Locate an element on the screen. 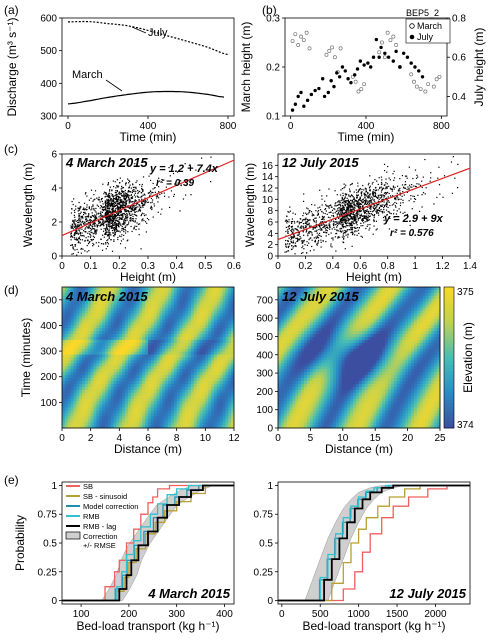  y-tick-label: 0.2 is located at coordinates (273, 68).